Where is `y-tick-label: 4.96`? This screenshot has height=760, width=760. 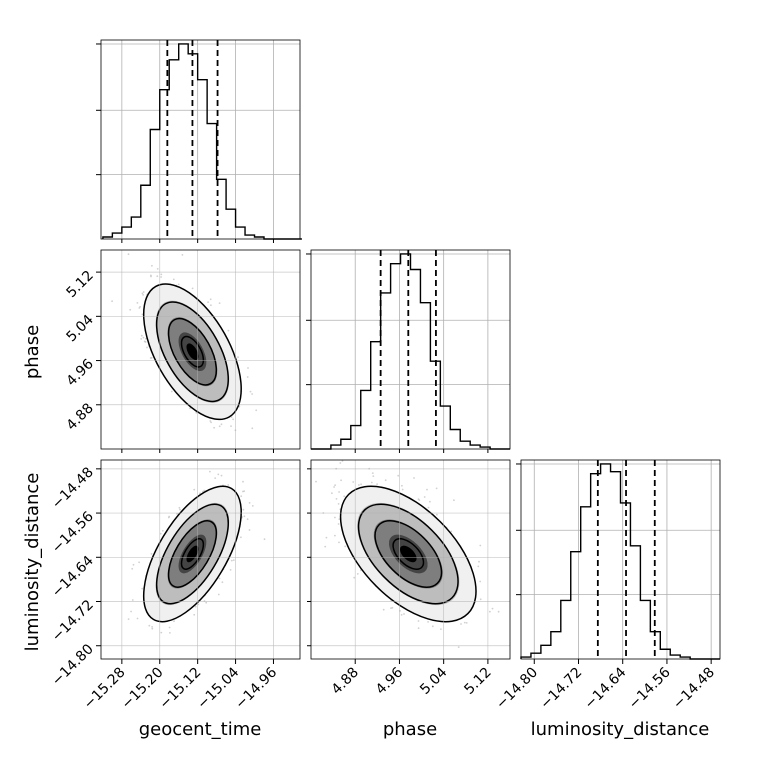
y-tick-label: 4.96 is located at coordinates (79, 372).